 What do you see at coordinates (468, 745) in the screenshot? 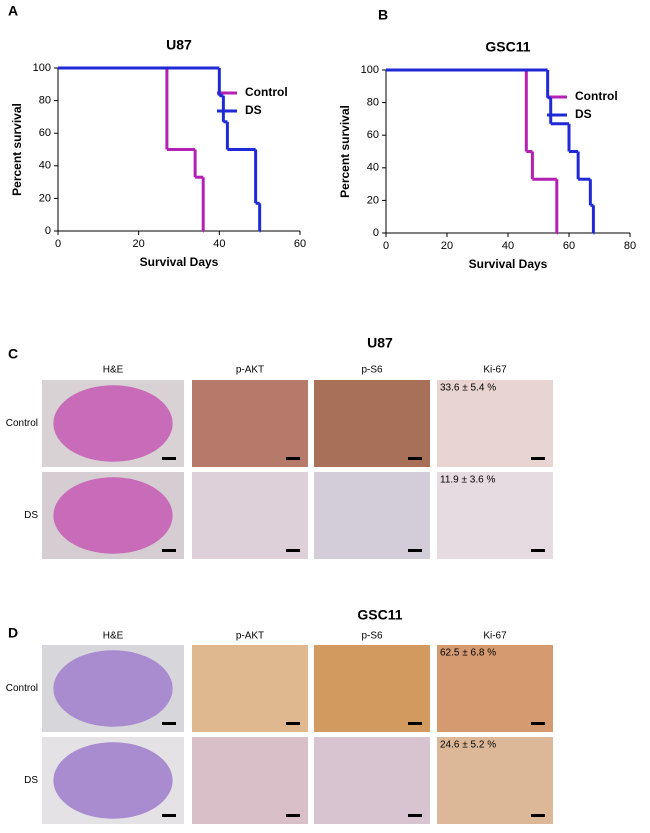
I see `ki67-index: 24.6 ± 5.2 %` at bounding box center [468, 745].